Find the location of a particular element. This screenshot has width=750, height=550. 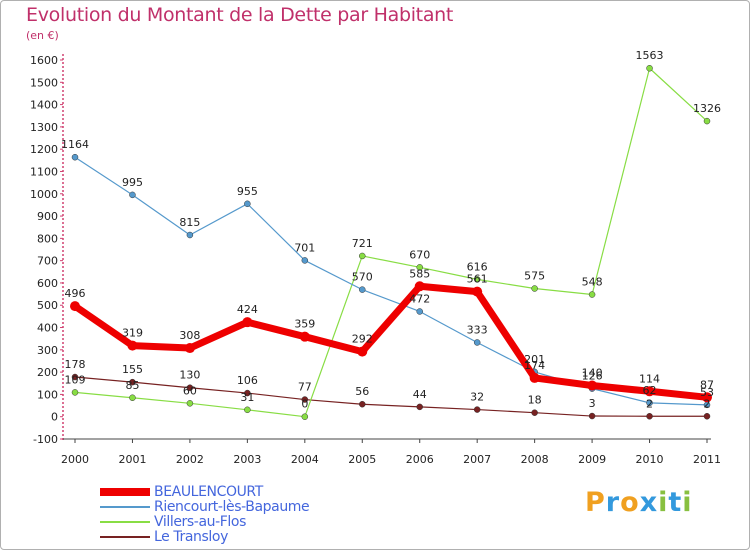

data-label: 496 is located at coordinates (75, 293).